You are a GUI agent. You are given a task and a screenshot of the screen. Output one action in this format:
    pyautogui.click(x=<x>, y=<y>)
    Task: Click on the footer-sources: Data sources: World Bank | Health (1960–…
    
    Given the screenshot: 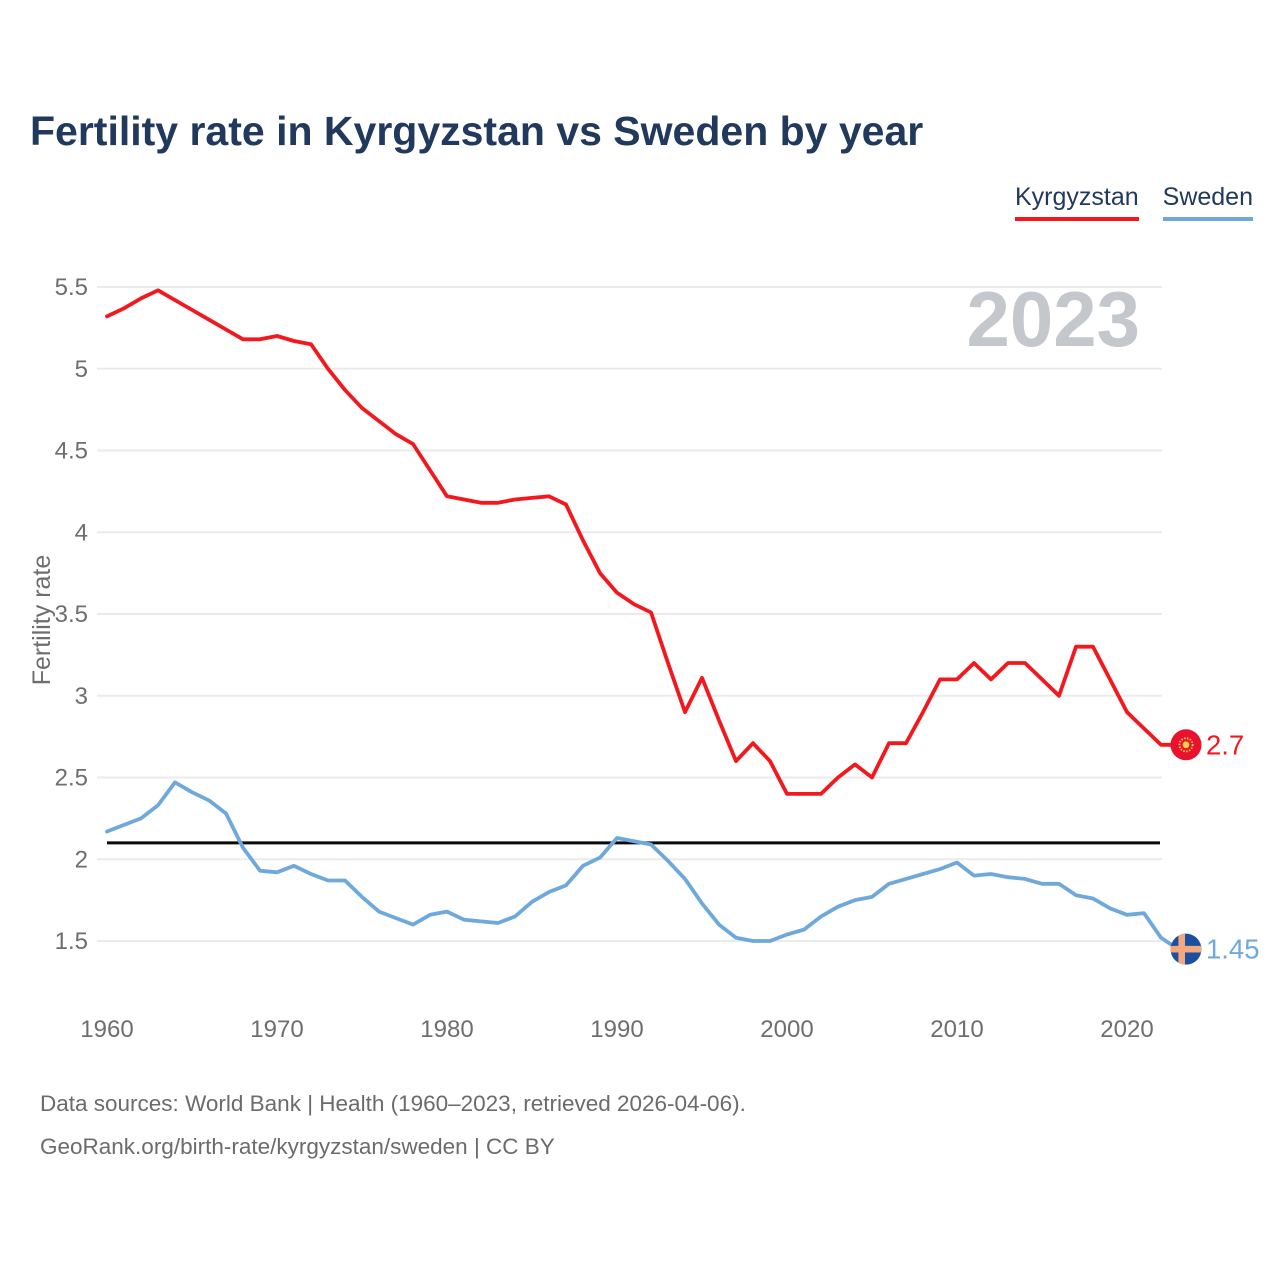 What is the action you would take?
    pyautogui.click(x=393, y=1103)
    